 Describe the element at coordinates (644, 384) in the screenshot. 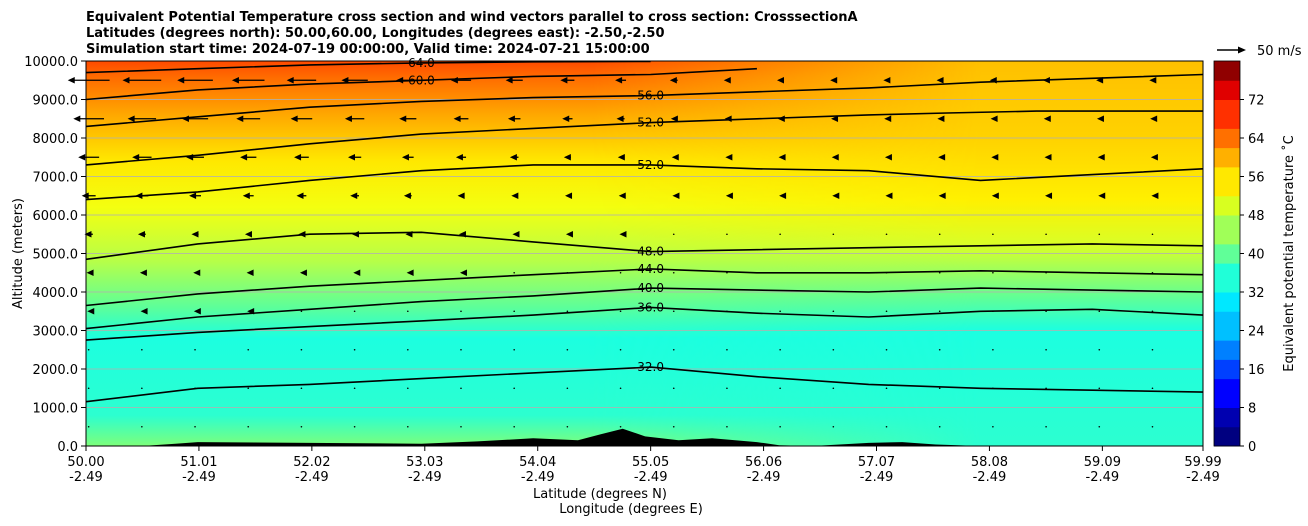

I see `contour-32.0` at that location.